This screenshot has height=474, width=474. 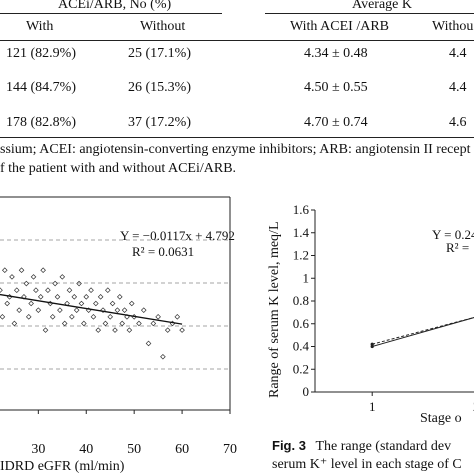 What do you see at coordinates (38, 449) in the screenshot?
I see `scatter-x-tick-label: 30` at bounding box center [38, 449].